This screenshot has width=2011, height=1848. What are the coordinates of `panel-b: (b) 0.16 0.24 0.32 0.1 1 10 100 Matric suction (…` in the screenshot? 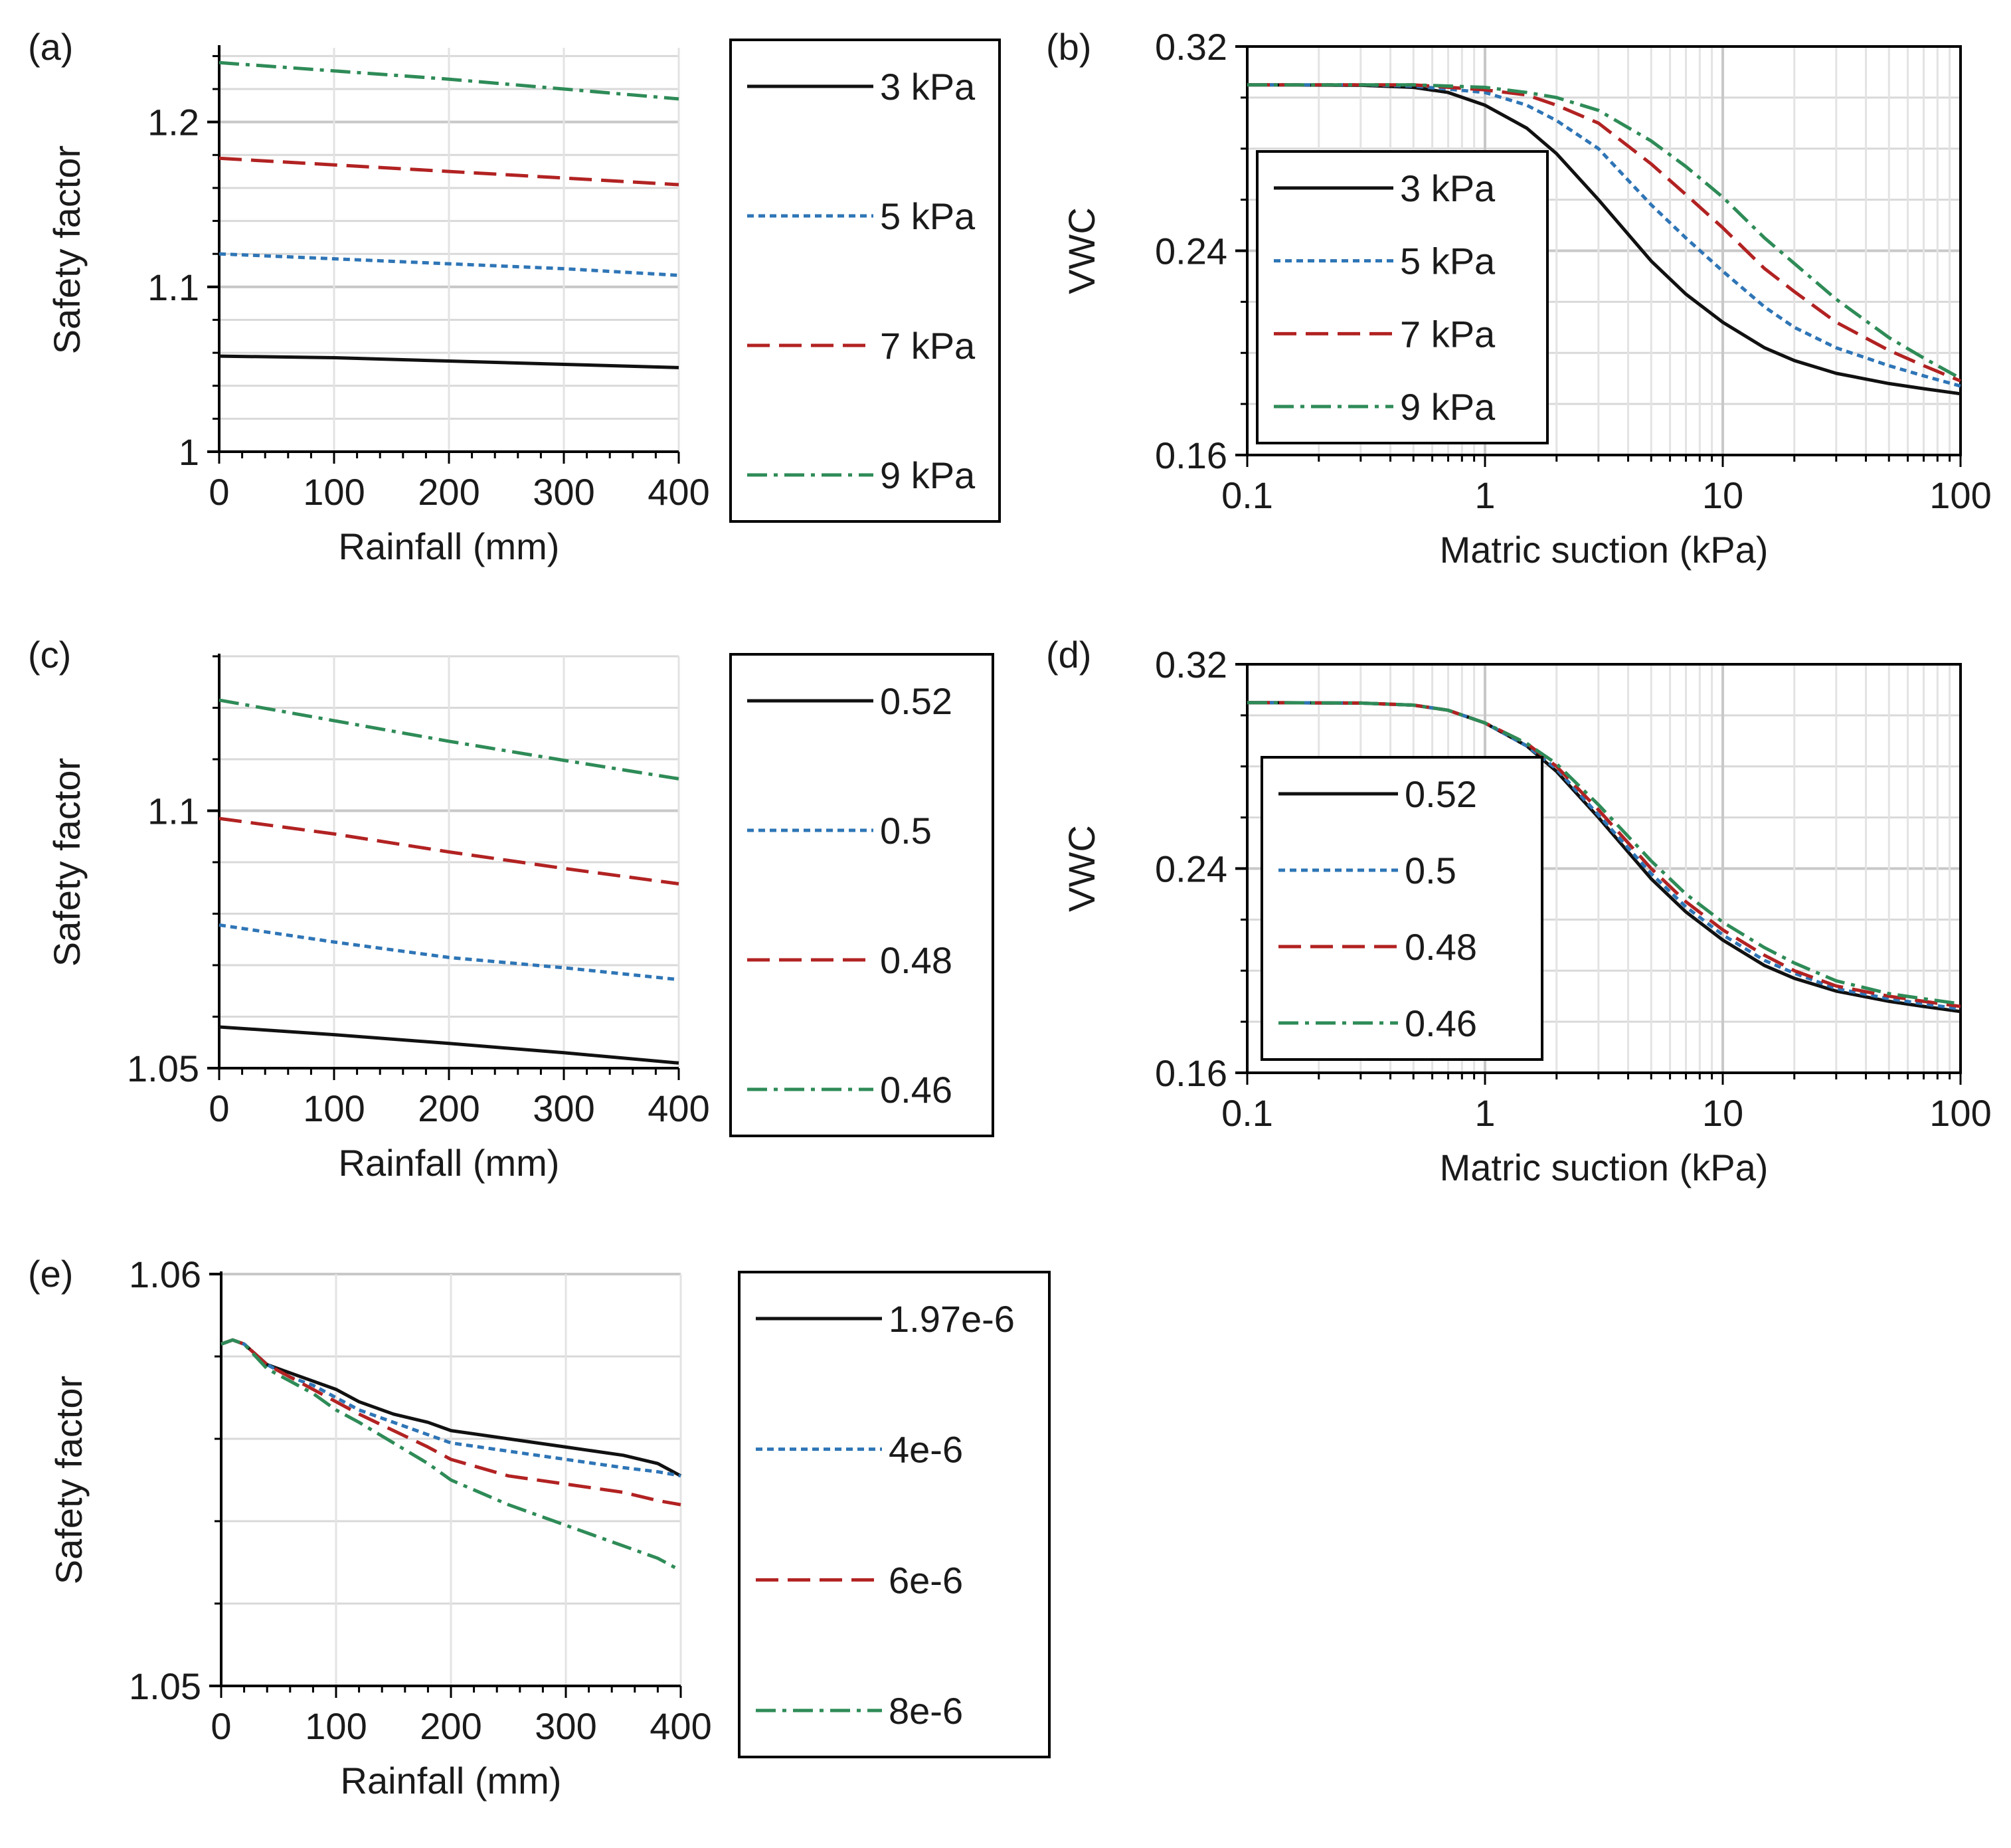 It's located at (1519, 298).